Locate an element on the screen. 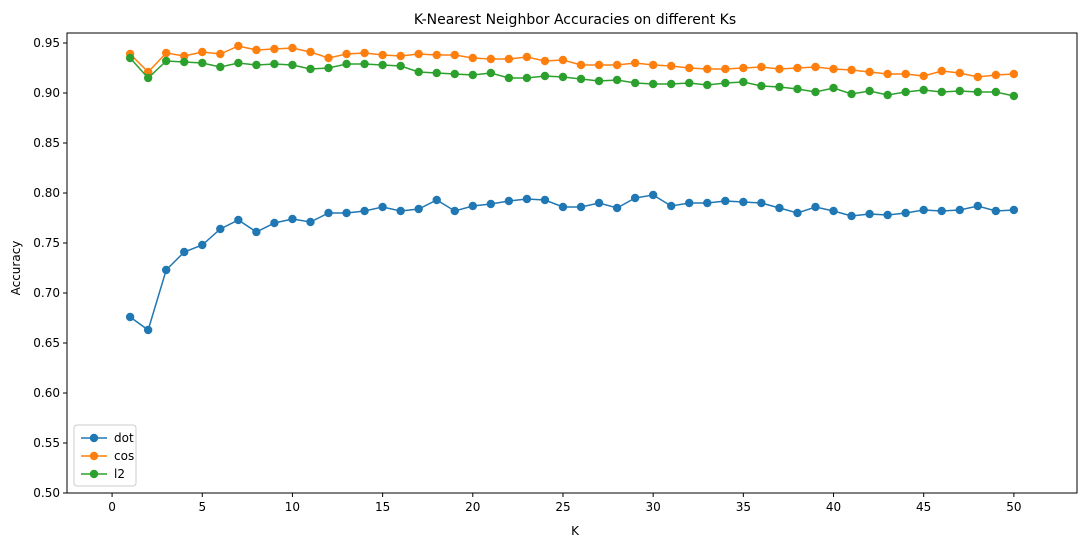 Image resolution: width=1087 pixels, height=547 pixels. y-tick-label: 0.55 is located at coordinates (46, 443).